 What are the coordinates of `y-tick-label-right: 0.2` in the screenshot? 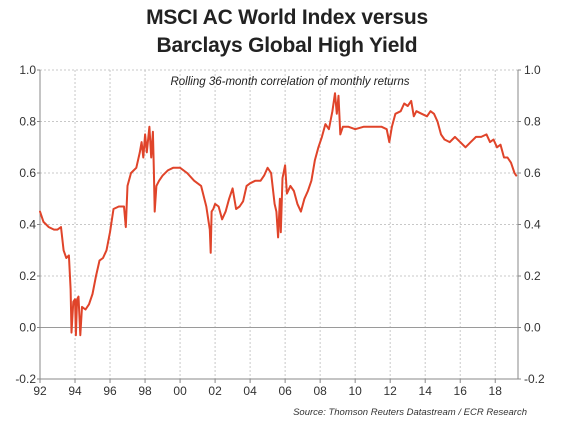 It's located at (532, 276).